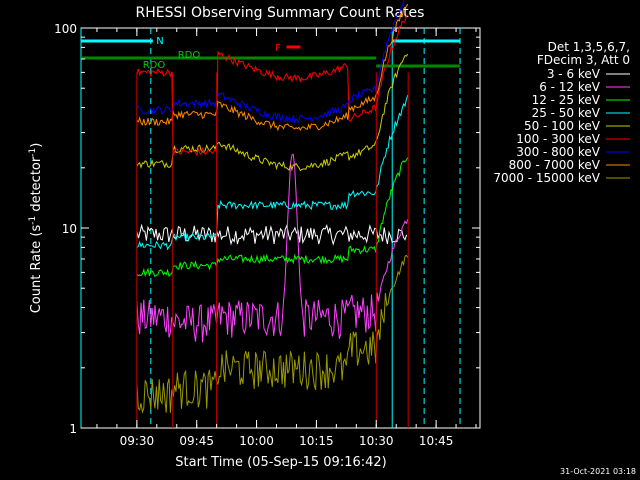 The image size is (640, 480). What do you see at coordinates (316, 441) in the screenshot?
I see `x-tick-label: 10:15` at bounding box center [316, 441].